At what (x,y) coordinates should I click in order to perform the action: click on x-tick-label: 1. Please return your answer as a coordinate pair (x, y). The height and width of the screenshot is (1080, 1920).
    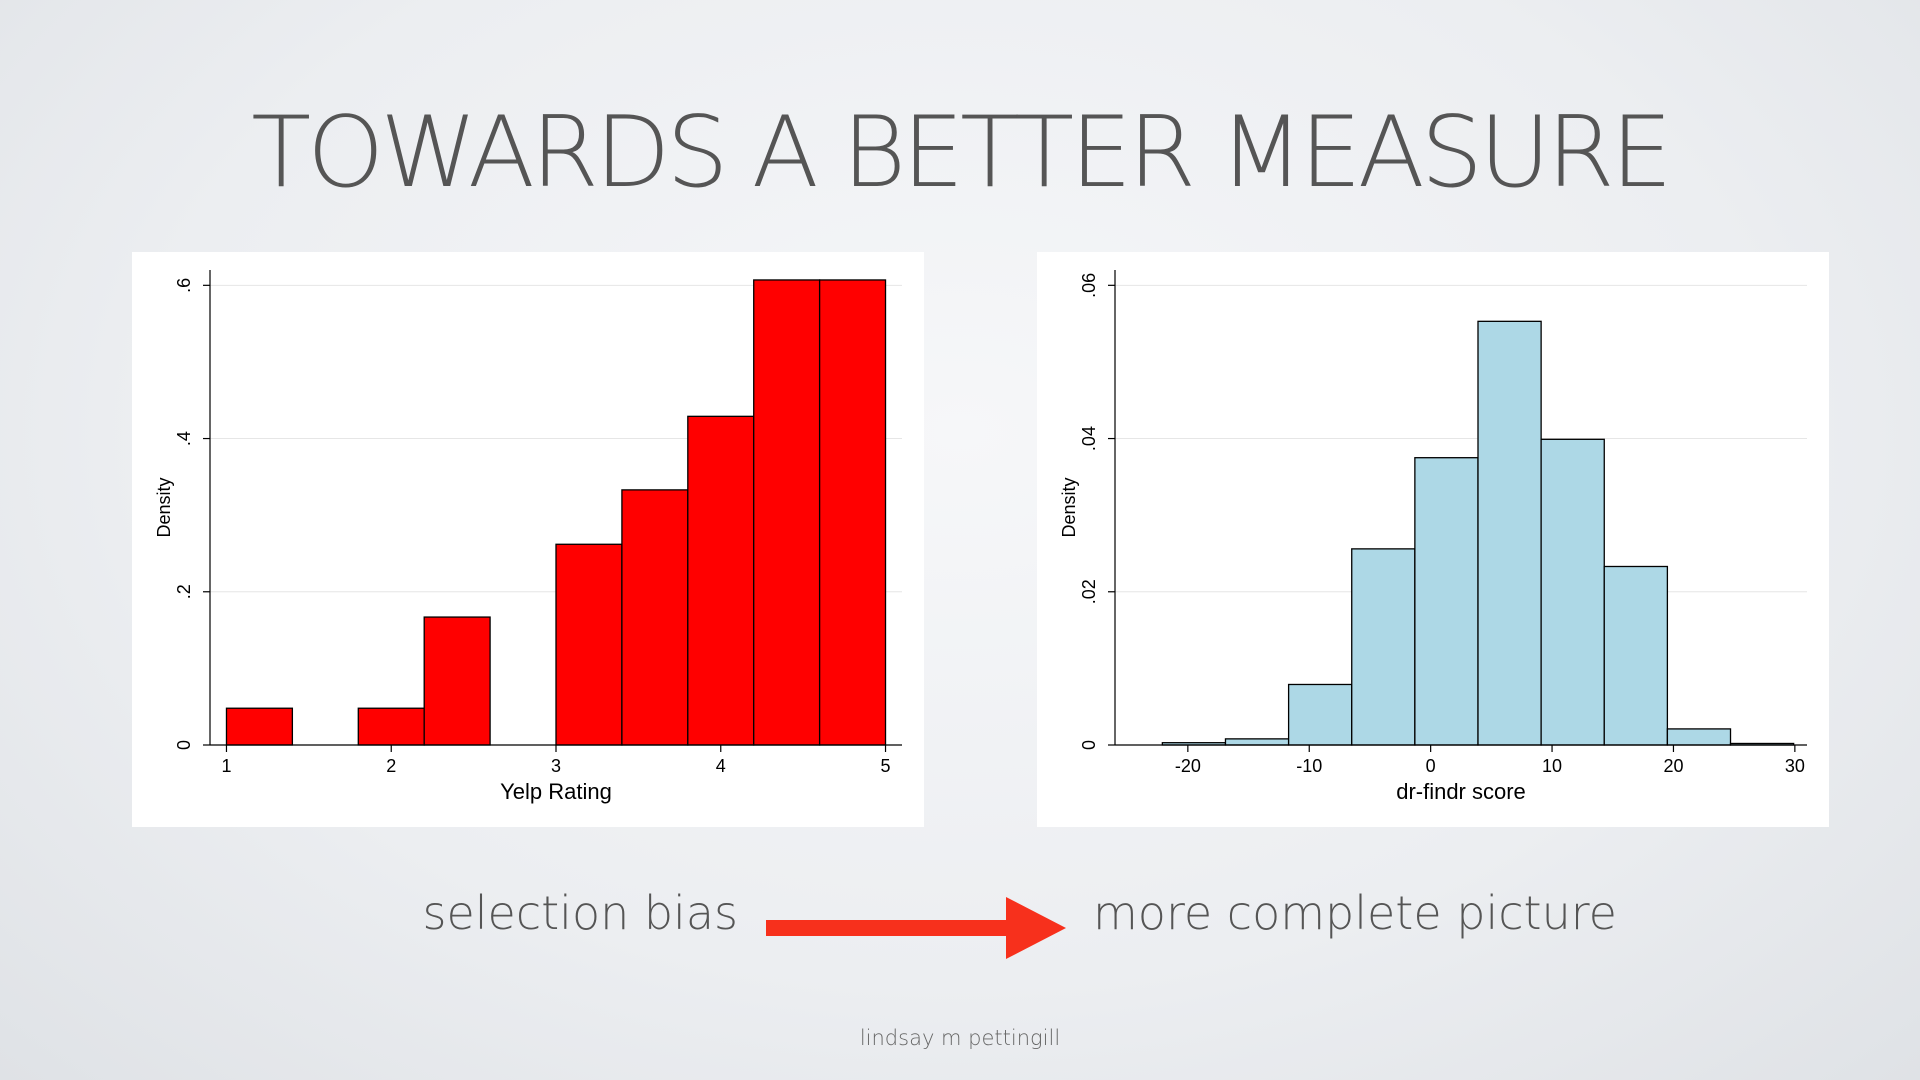
    Looking at the image, I should click on (226, 766).